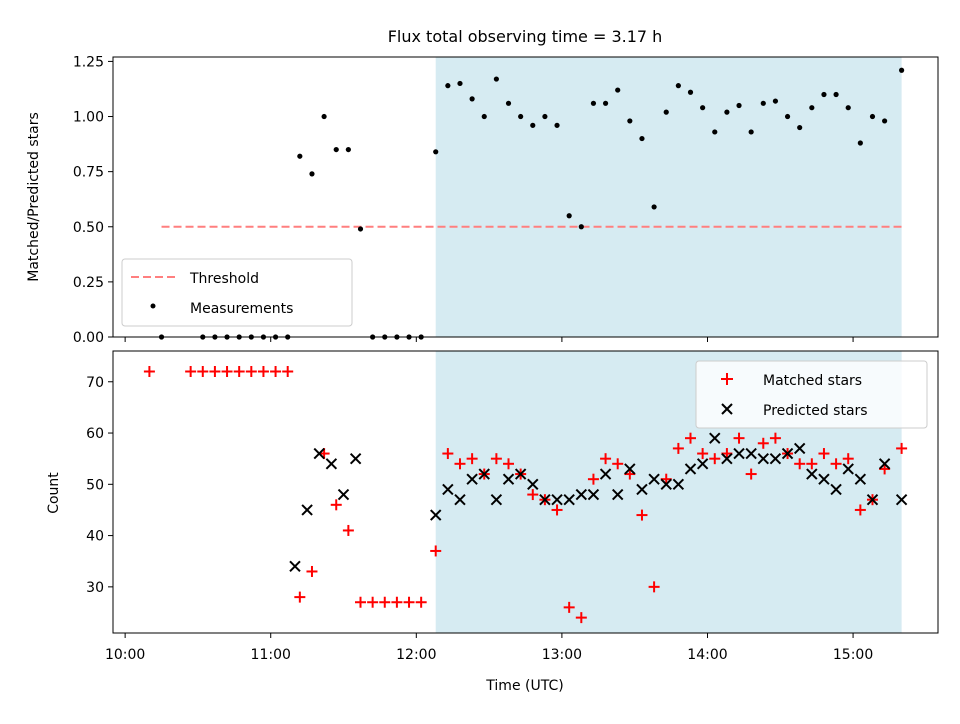 This screenshot has height=724, width=960. Describe the element at coordinates (815, 411) in the screenshot. I see `legend-predicted-label: Predicted stars` at that location.